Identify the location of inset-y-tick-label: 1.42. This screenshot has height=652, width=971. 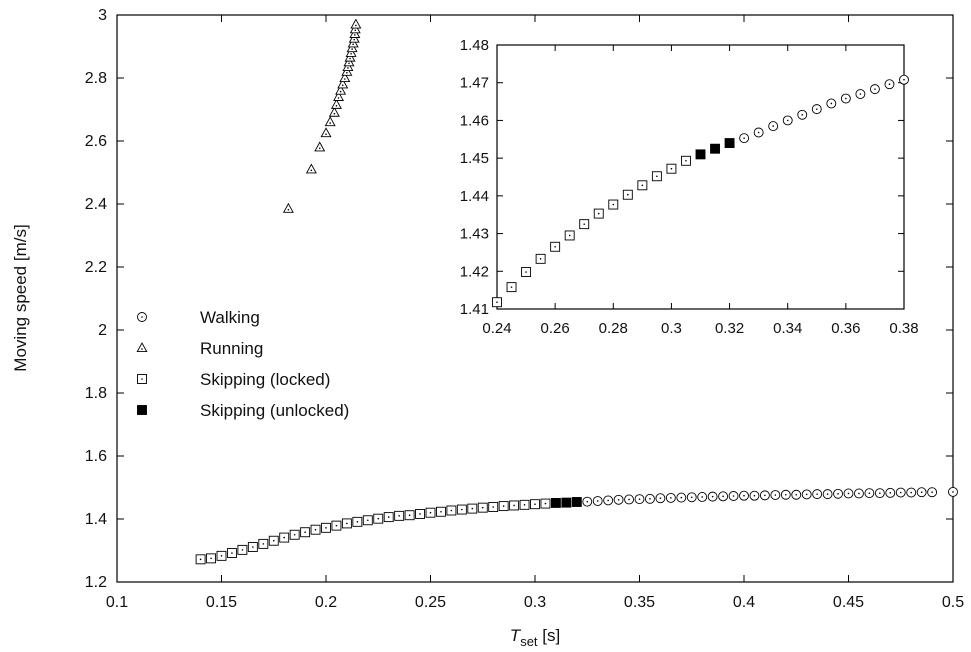
(474, 271).